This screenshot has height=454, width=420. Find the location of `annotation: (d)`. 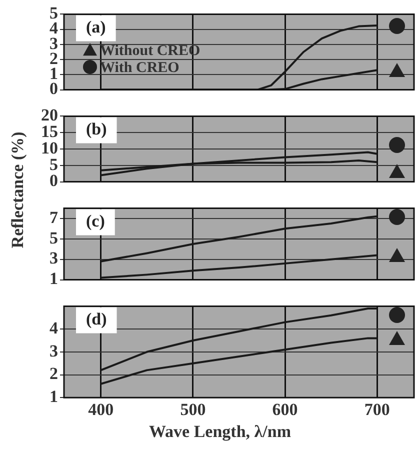

annotation: (d) is located at coordinates (96, 319).